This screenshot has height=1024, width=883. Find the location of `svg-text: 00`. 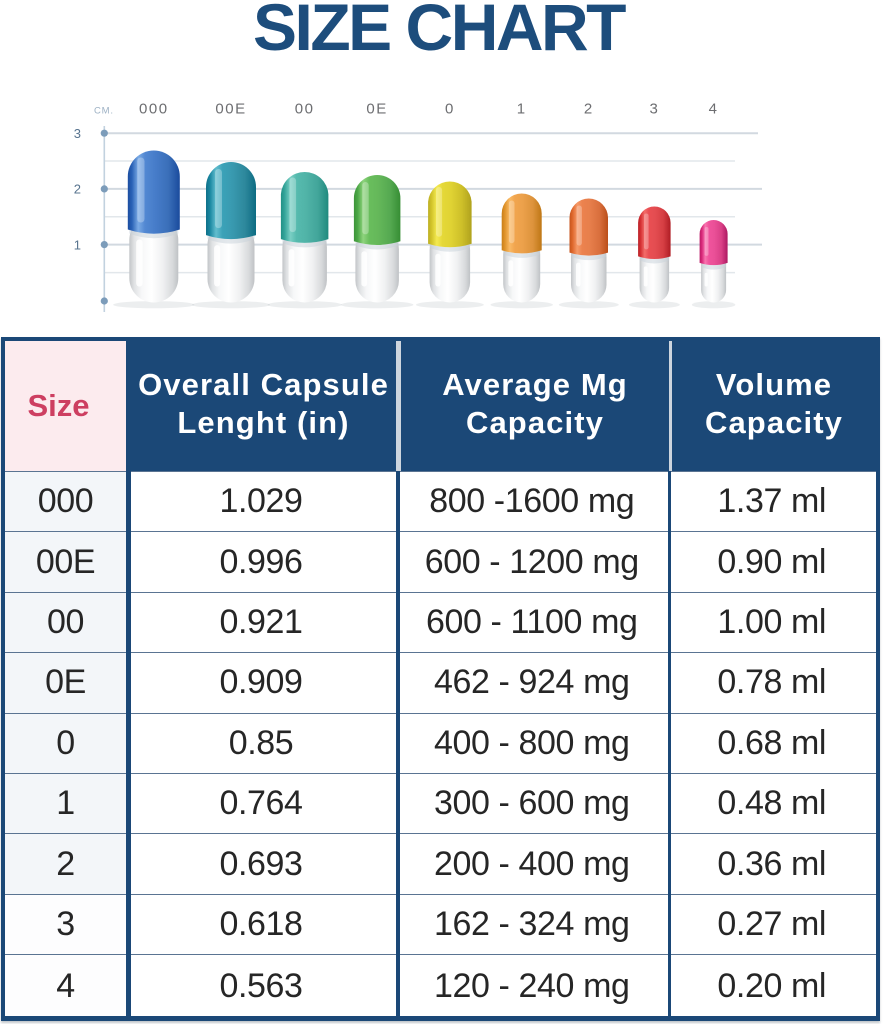

svg-text: 00 is located at coordinates (305, 109).